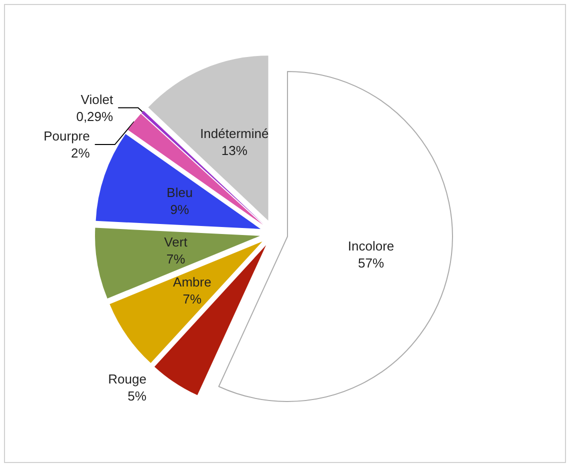 This screenshot has width=572, height=469. What do you see at coordinates (180, 210) in the screenshot?
I see `data-label: 9%` at bounding box center [180, 210].